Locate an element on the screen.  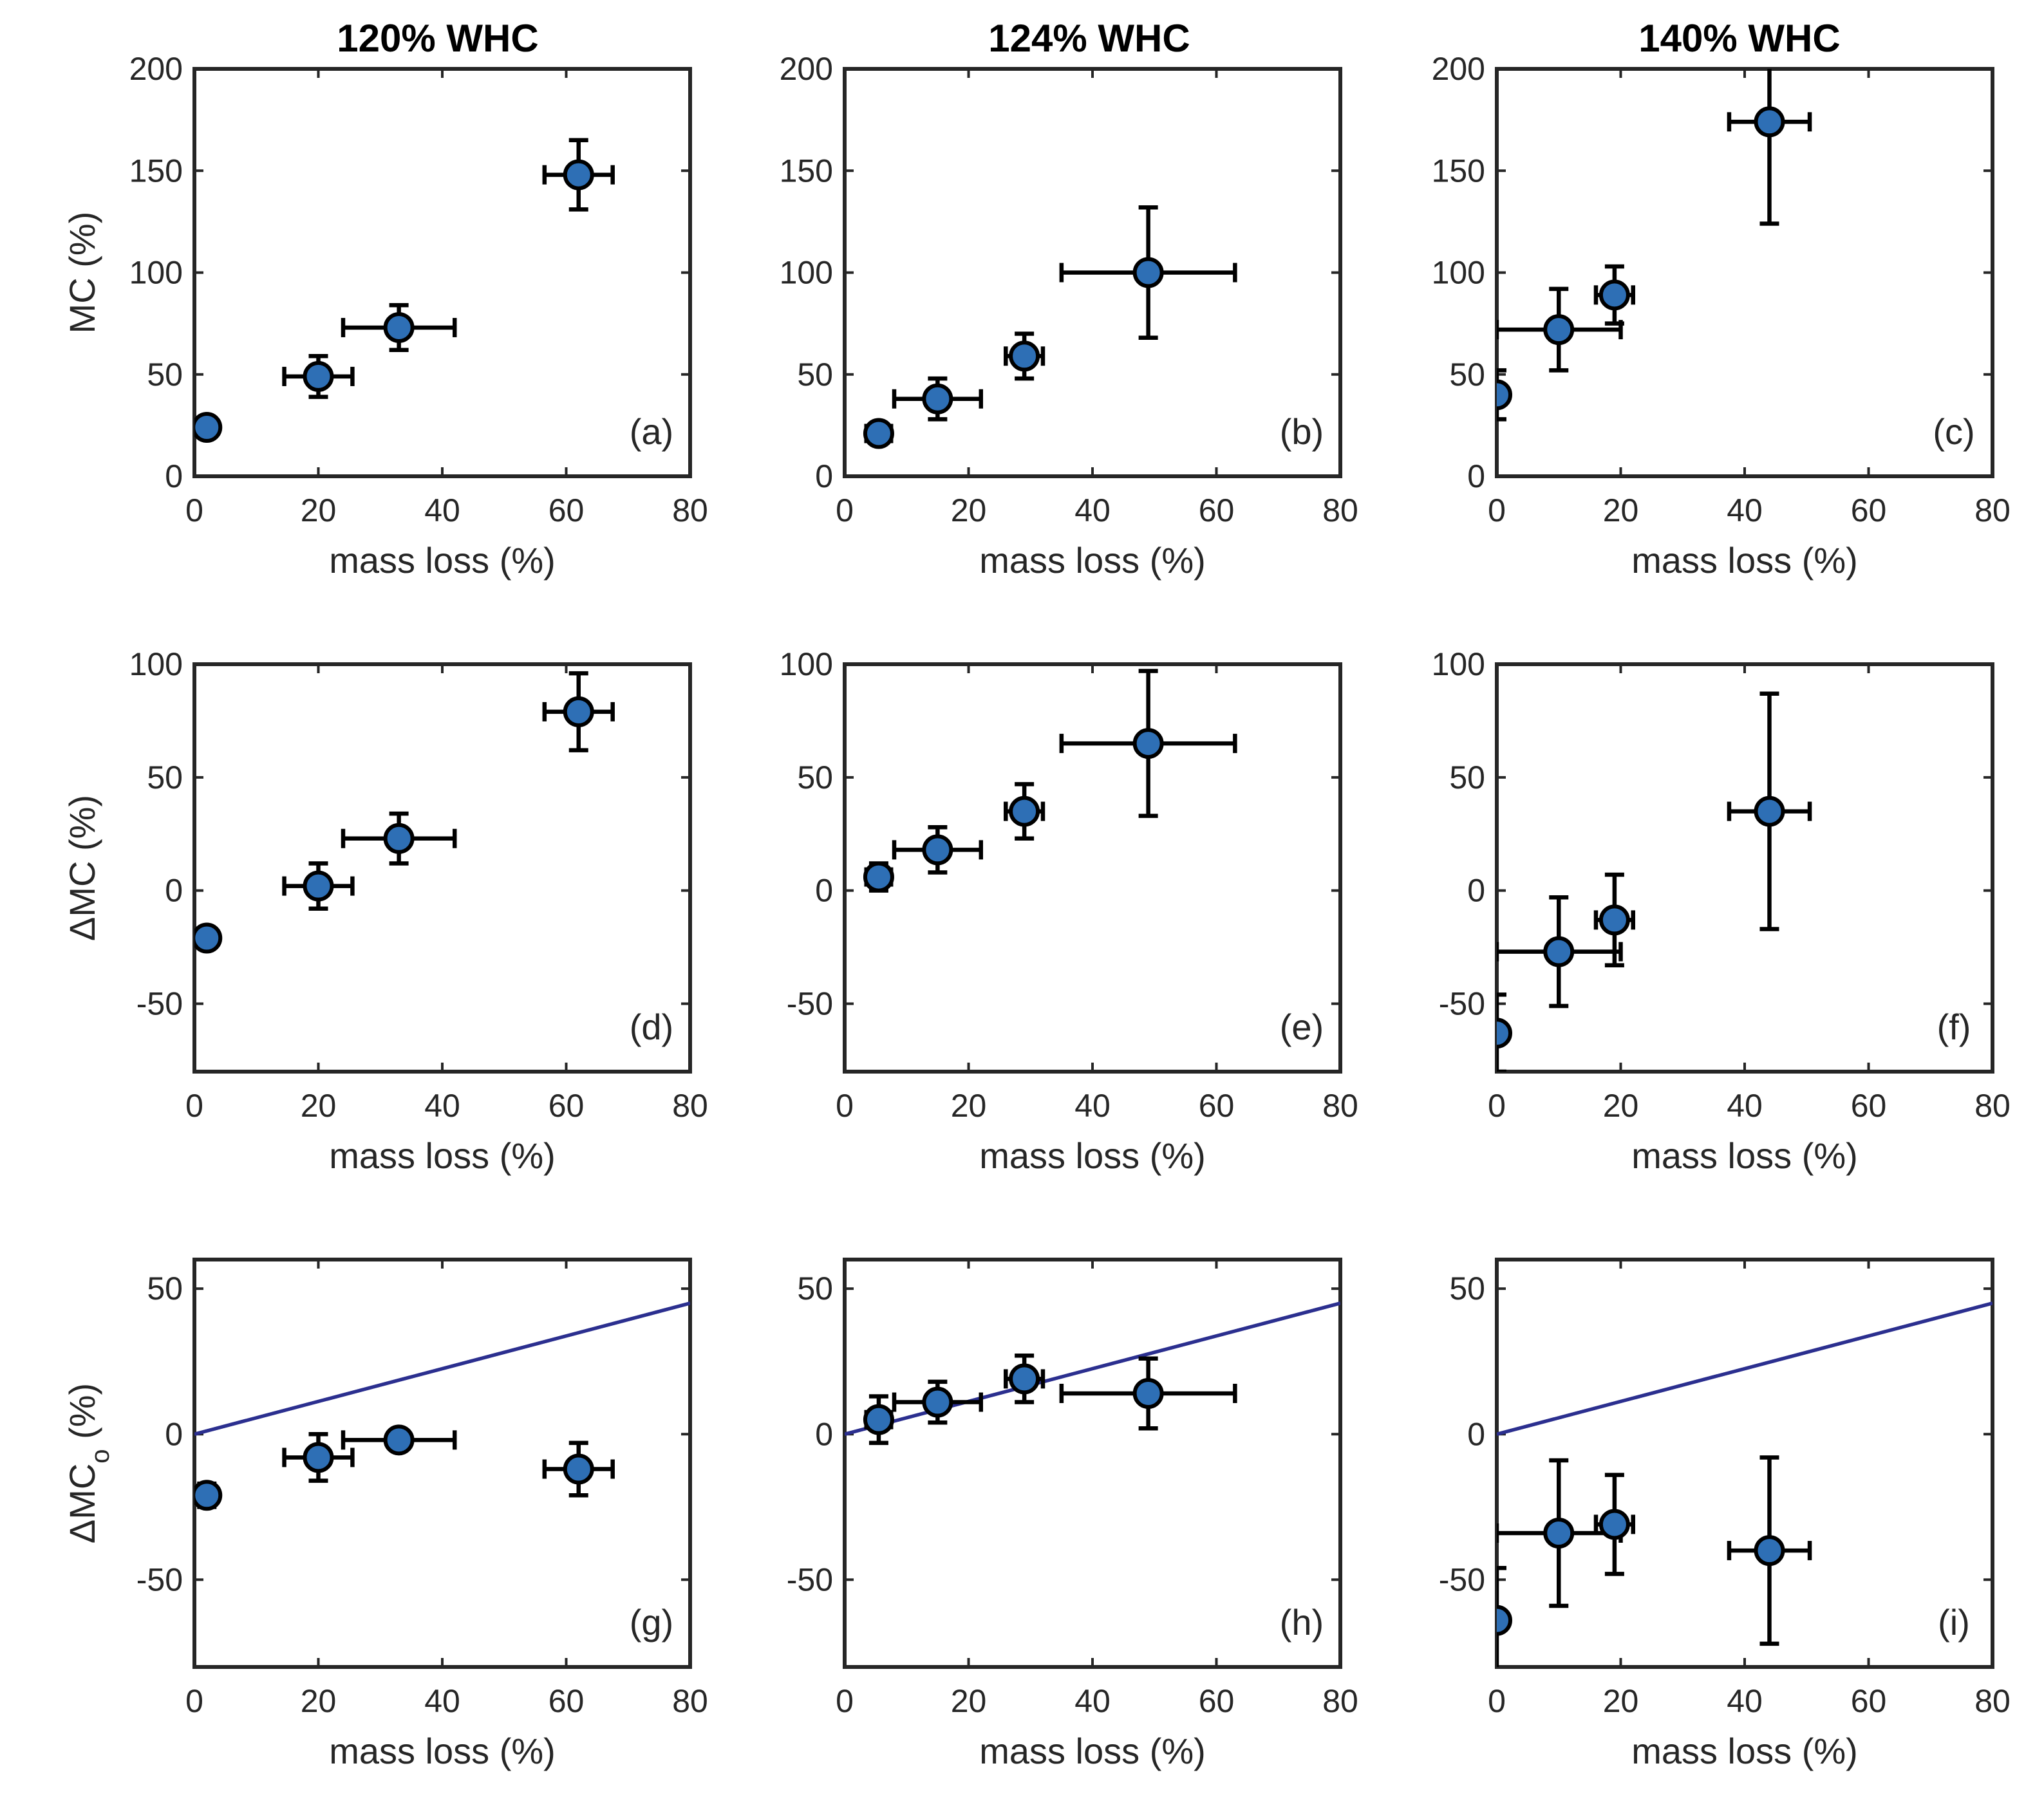
panel-label: (b) is located at coordinates (1302, 431).